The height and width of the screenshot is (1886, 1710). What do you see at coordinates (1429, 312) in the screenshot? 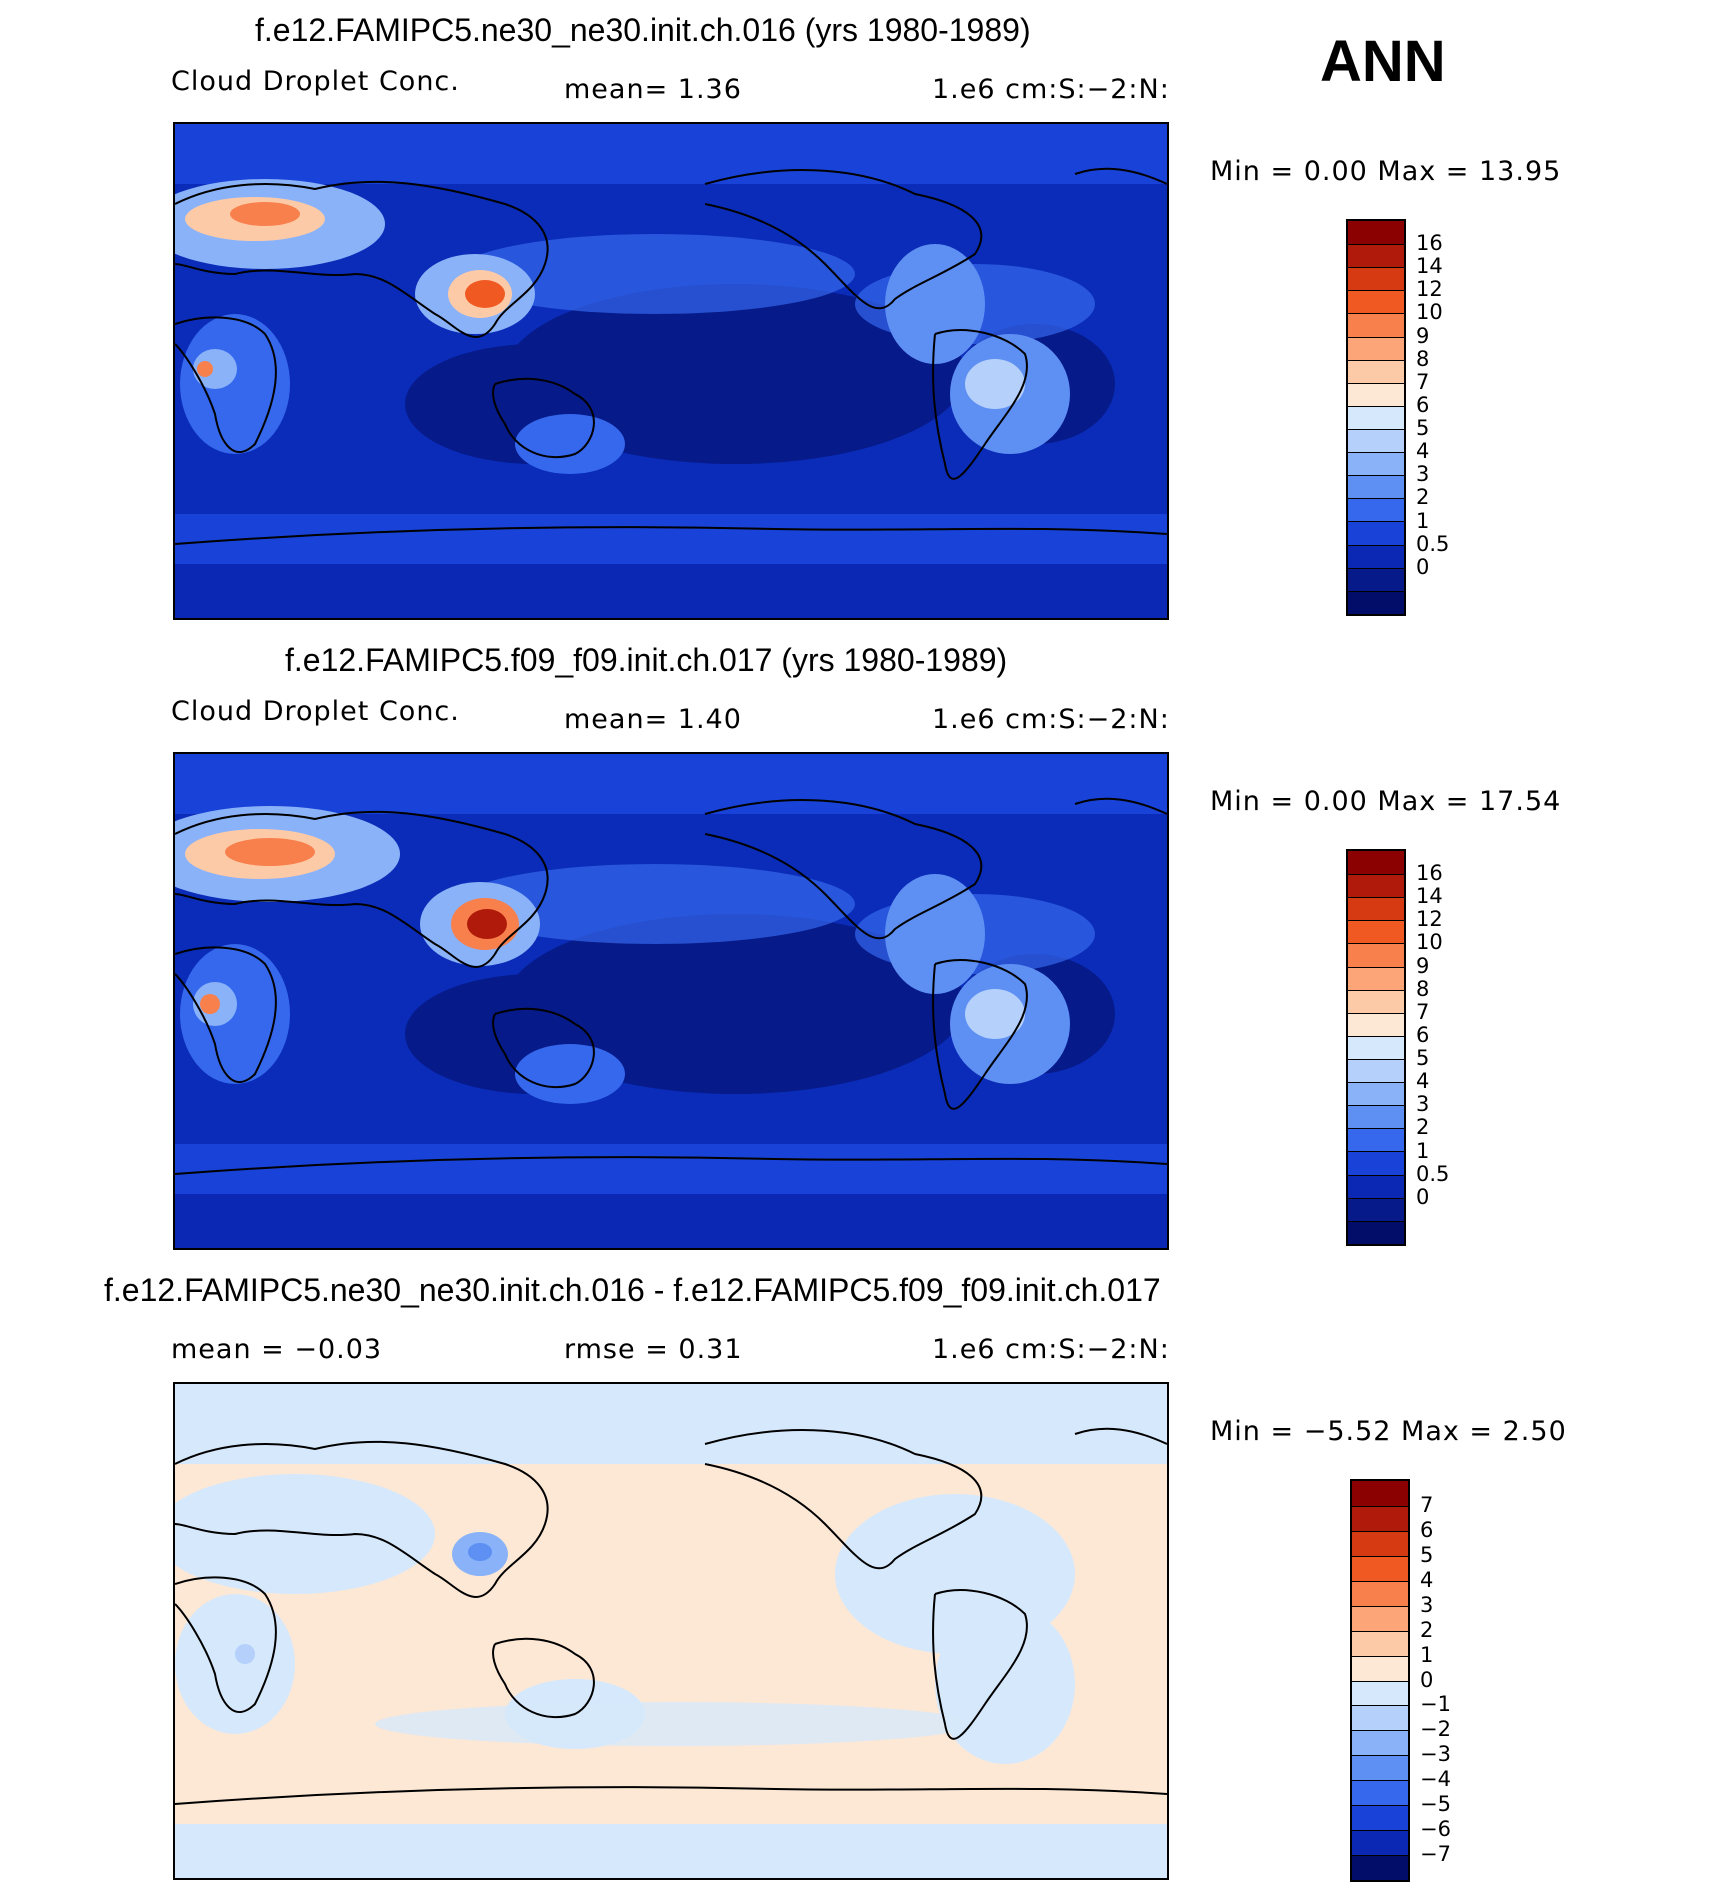
I see `colorbar-tick-label: 10` at bounding box center [1429, 312].